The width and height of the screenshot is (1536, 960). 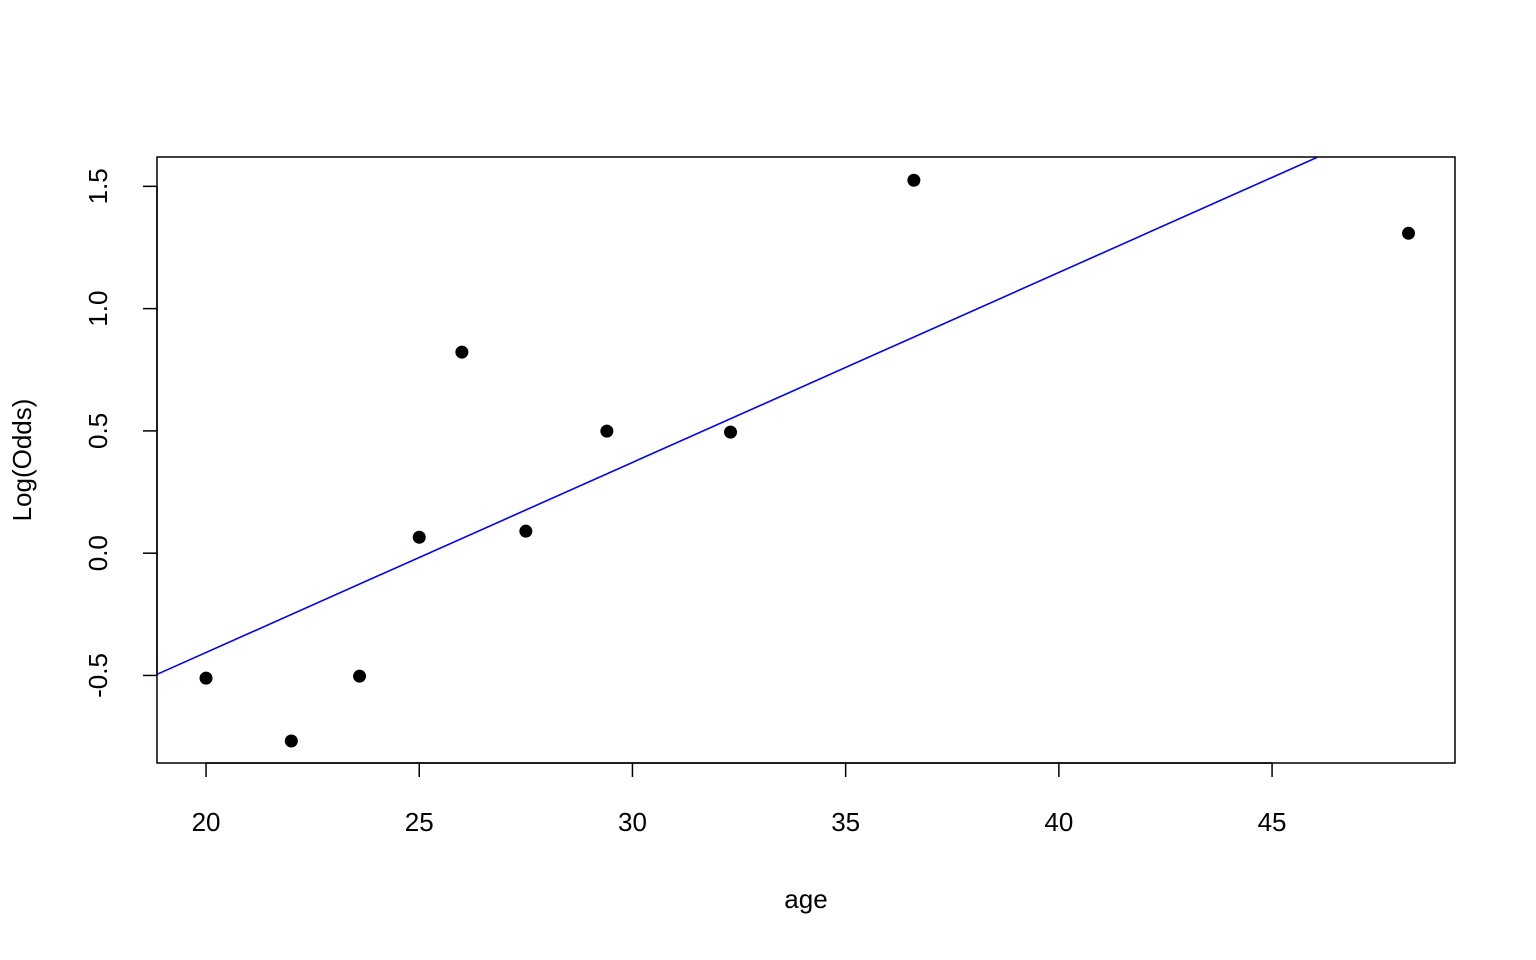 What do you see at coordinates (419, 822) in the screenshot?
I see `x-tick-label: 25` at bounding box center [419, 822].